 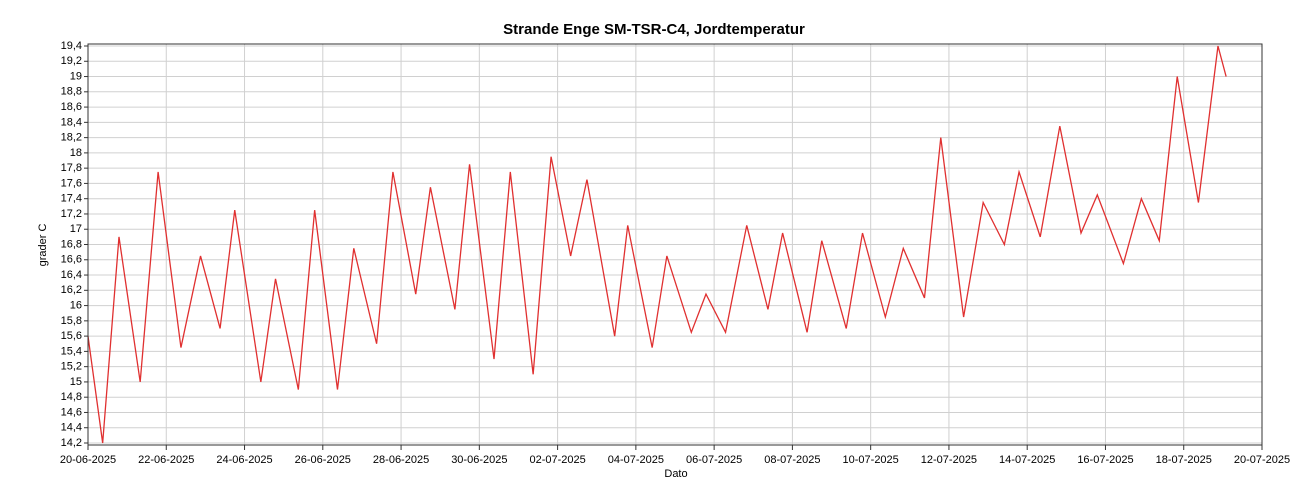 What do you see at coordinates (76, 153) in the screenshot?
I see `y-tick-label: 18` at bounding box center [76, 153].